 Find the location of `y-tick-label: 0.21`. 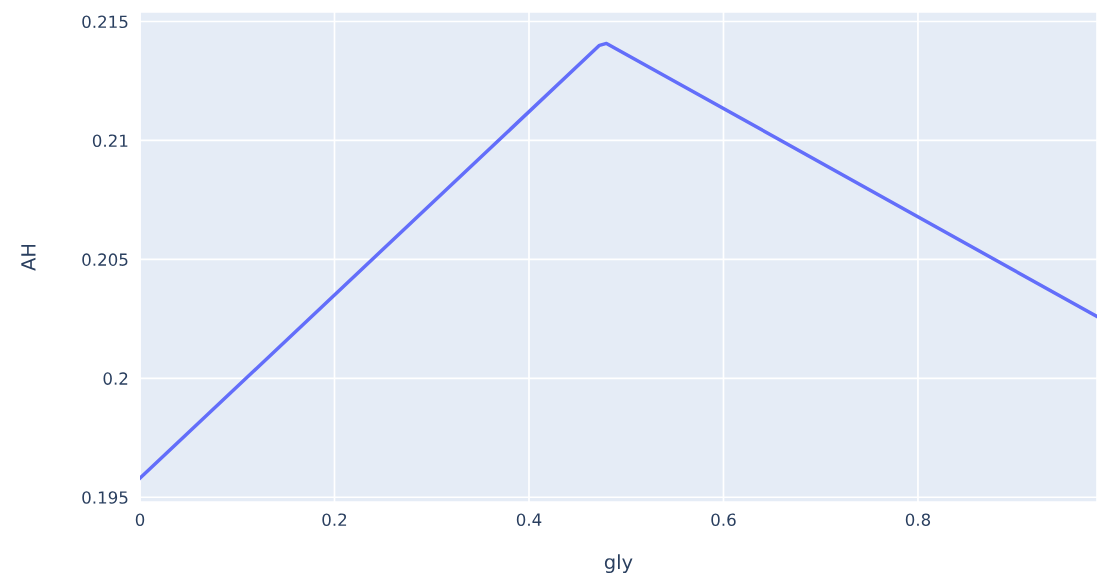

y-tick-label: 0.21 is located at coordinates (110, 141).